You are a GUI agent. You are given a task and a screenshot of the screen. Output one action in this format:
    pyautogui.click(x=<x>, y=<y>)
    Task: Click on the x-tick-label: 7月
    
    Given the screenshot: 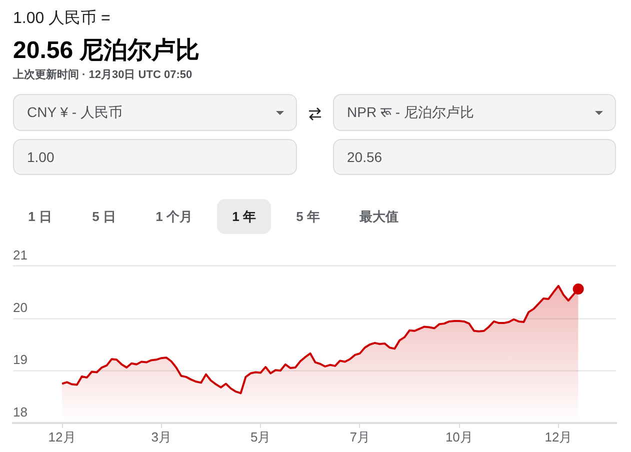 What is the action you would take?
    pyautogui.click(x=360, y=436)
    